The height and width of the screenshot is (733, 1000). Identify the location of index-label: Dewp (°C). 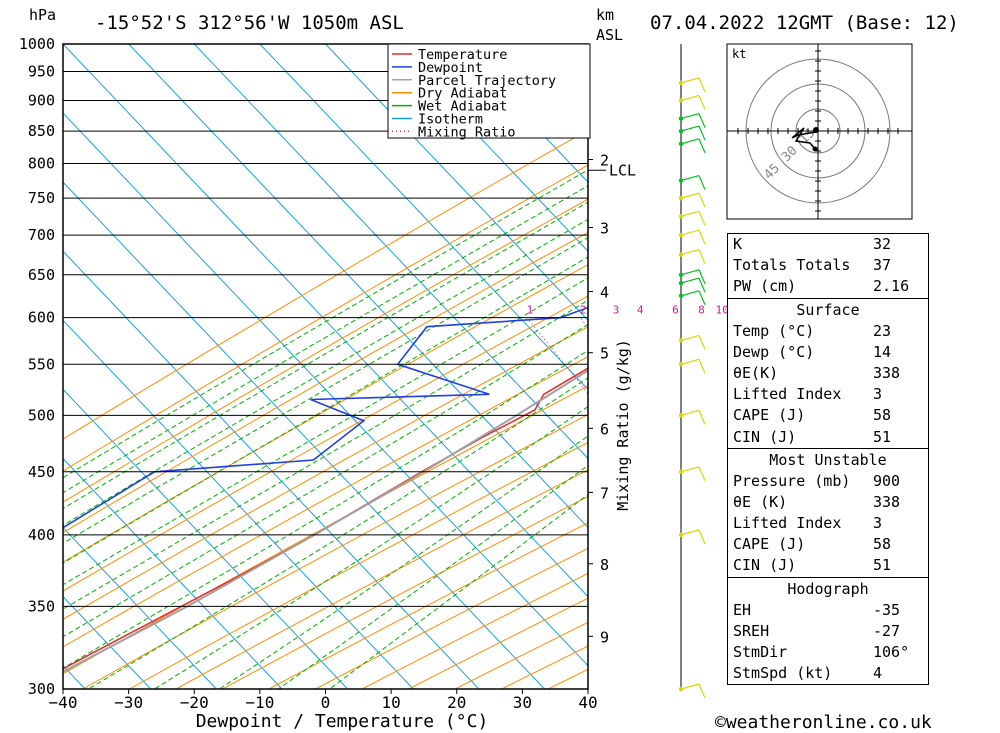
(774, 351).